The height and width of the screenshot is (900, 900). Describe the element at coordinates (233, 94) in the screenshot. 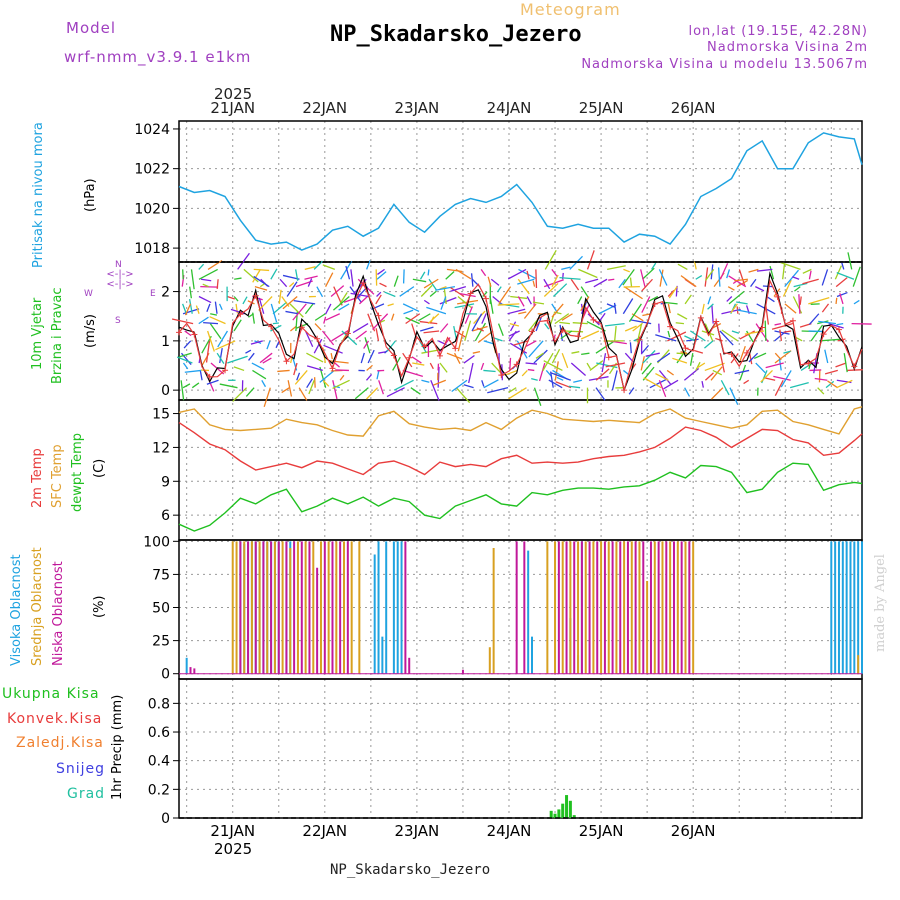

I see `top-year-label: 2025` at that location.